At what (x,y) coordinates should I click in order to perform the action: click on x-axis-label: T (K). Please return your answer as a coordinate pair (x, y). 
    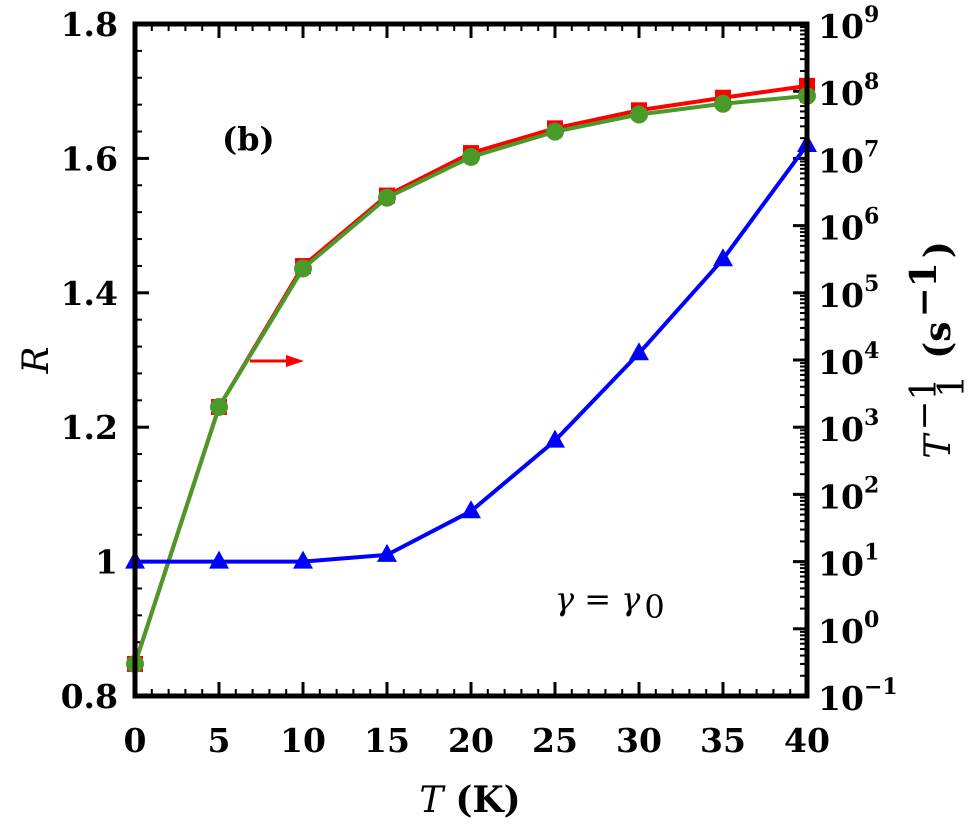
    Looking at the image, I should click on (469, 800).